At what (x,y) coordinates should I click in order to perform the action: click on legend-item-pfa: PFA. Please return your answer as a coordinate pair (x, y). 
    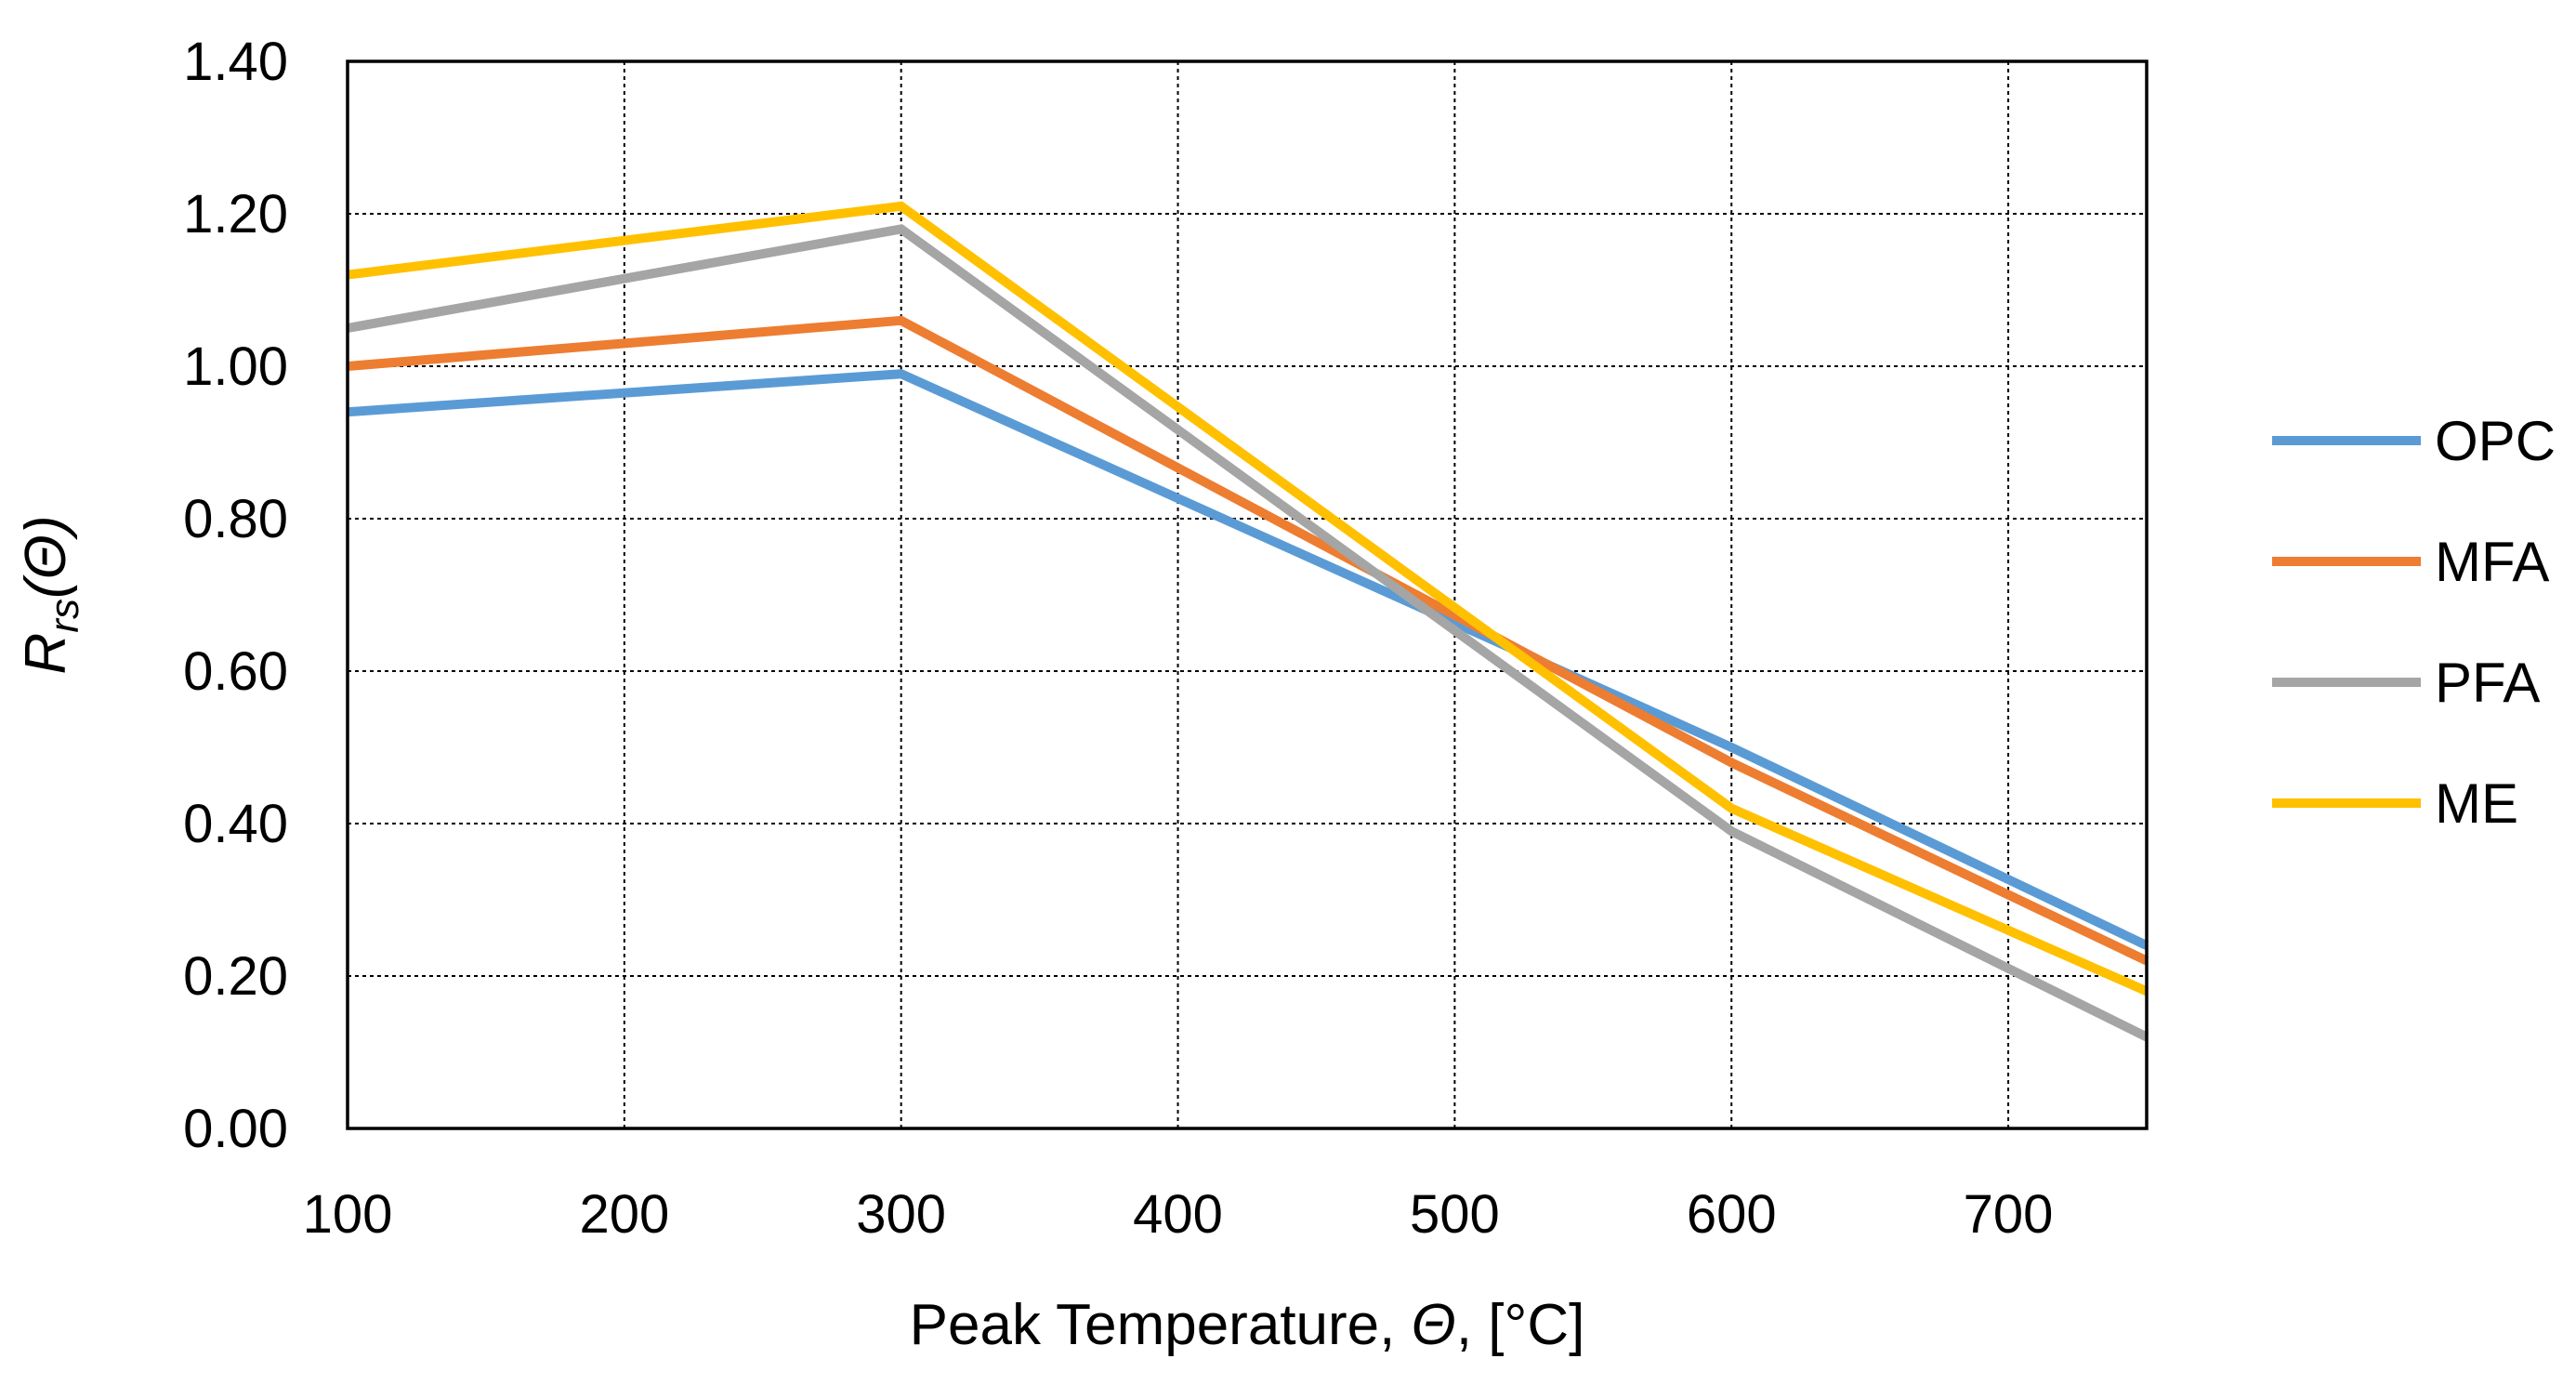
    Looking at the image, I should click on (2406, 683).